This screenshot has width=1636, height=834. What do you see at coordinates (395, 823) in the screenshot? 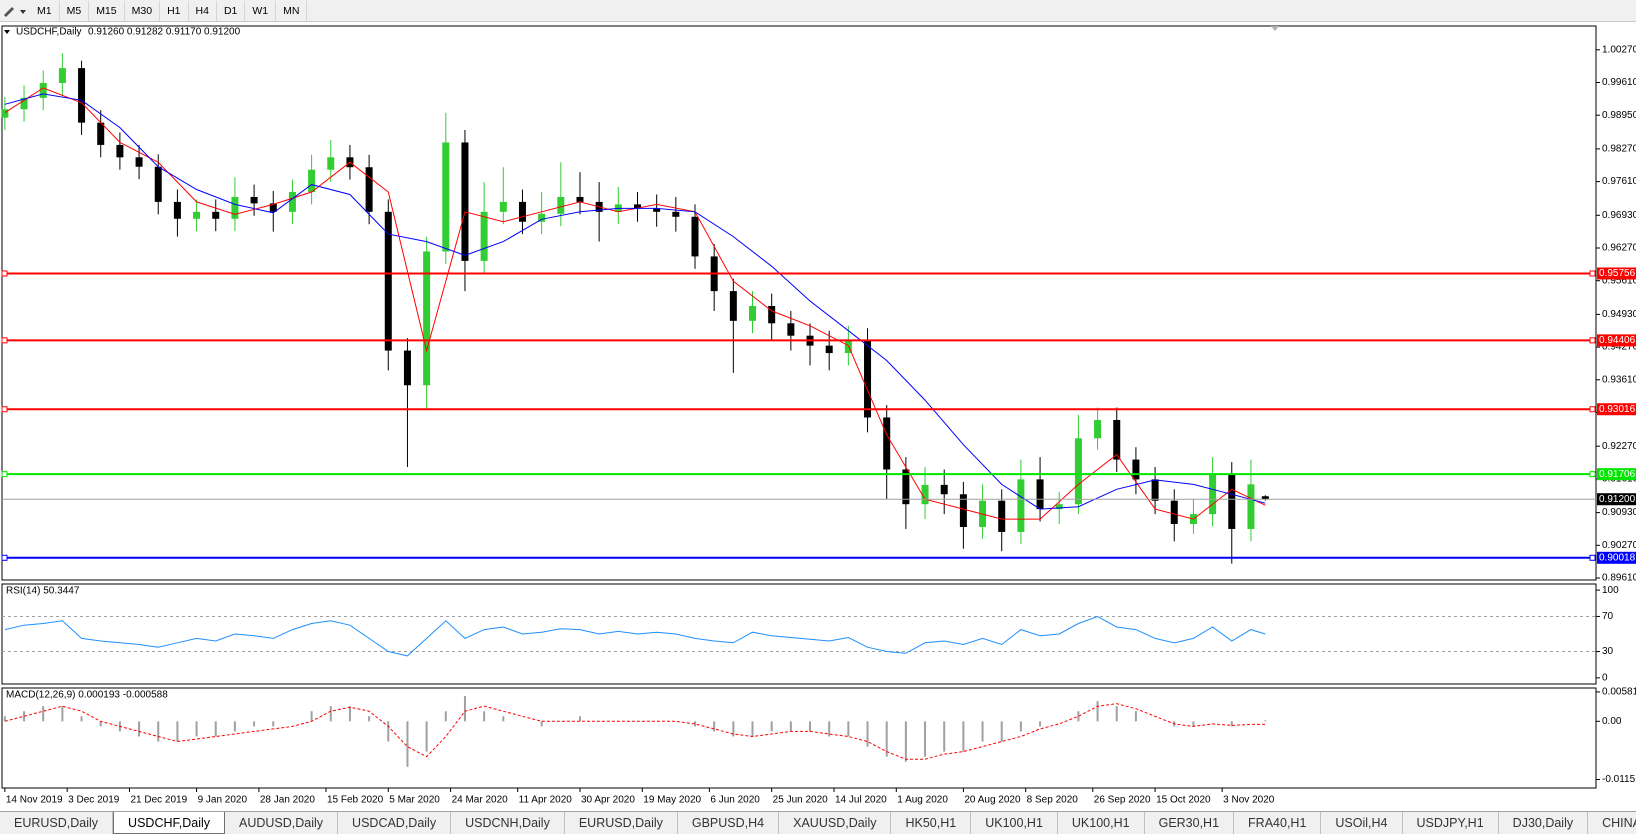
I see `chart-tab: USDCAD,Daily` at bounding box center [395, 823].